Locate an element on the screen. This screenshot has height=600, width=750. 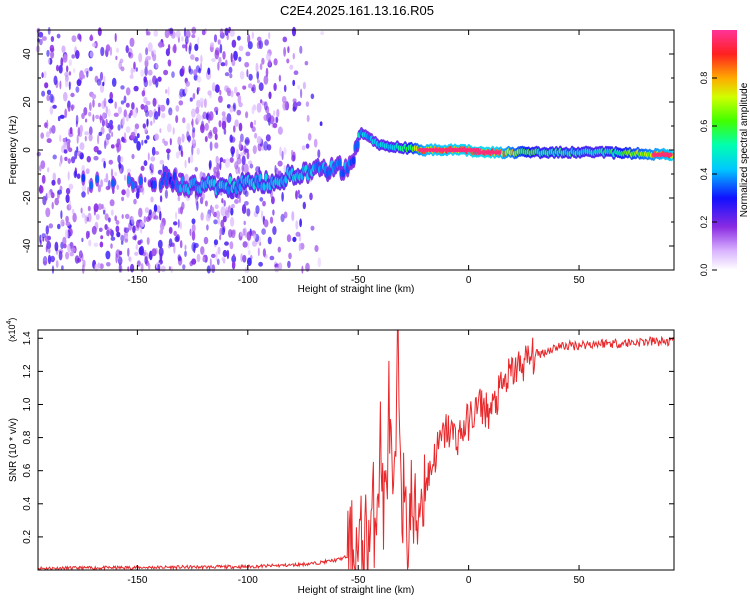
x-tick-label: -150 is located at coordinates (137, 280).